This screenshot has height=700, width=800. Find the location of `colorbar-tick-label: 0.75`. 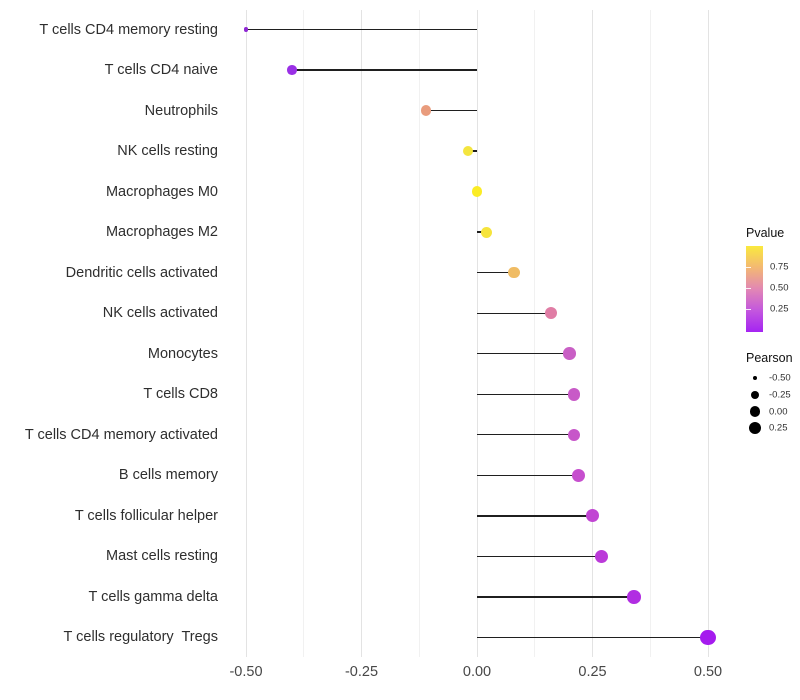

colorbar-tick-label: 0.75 is located at coordinates (779, 267).